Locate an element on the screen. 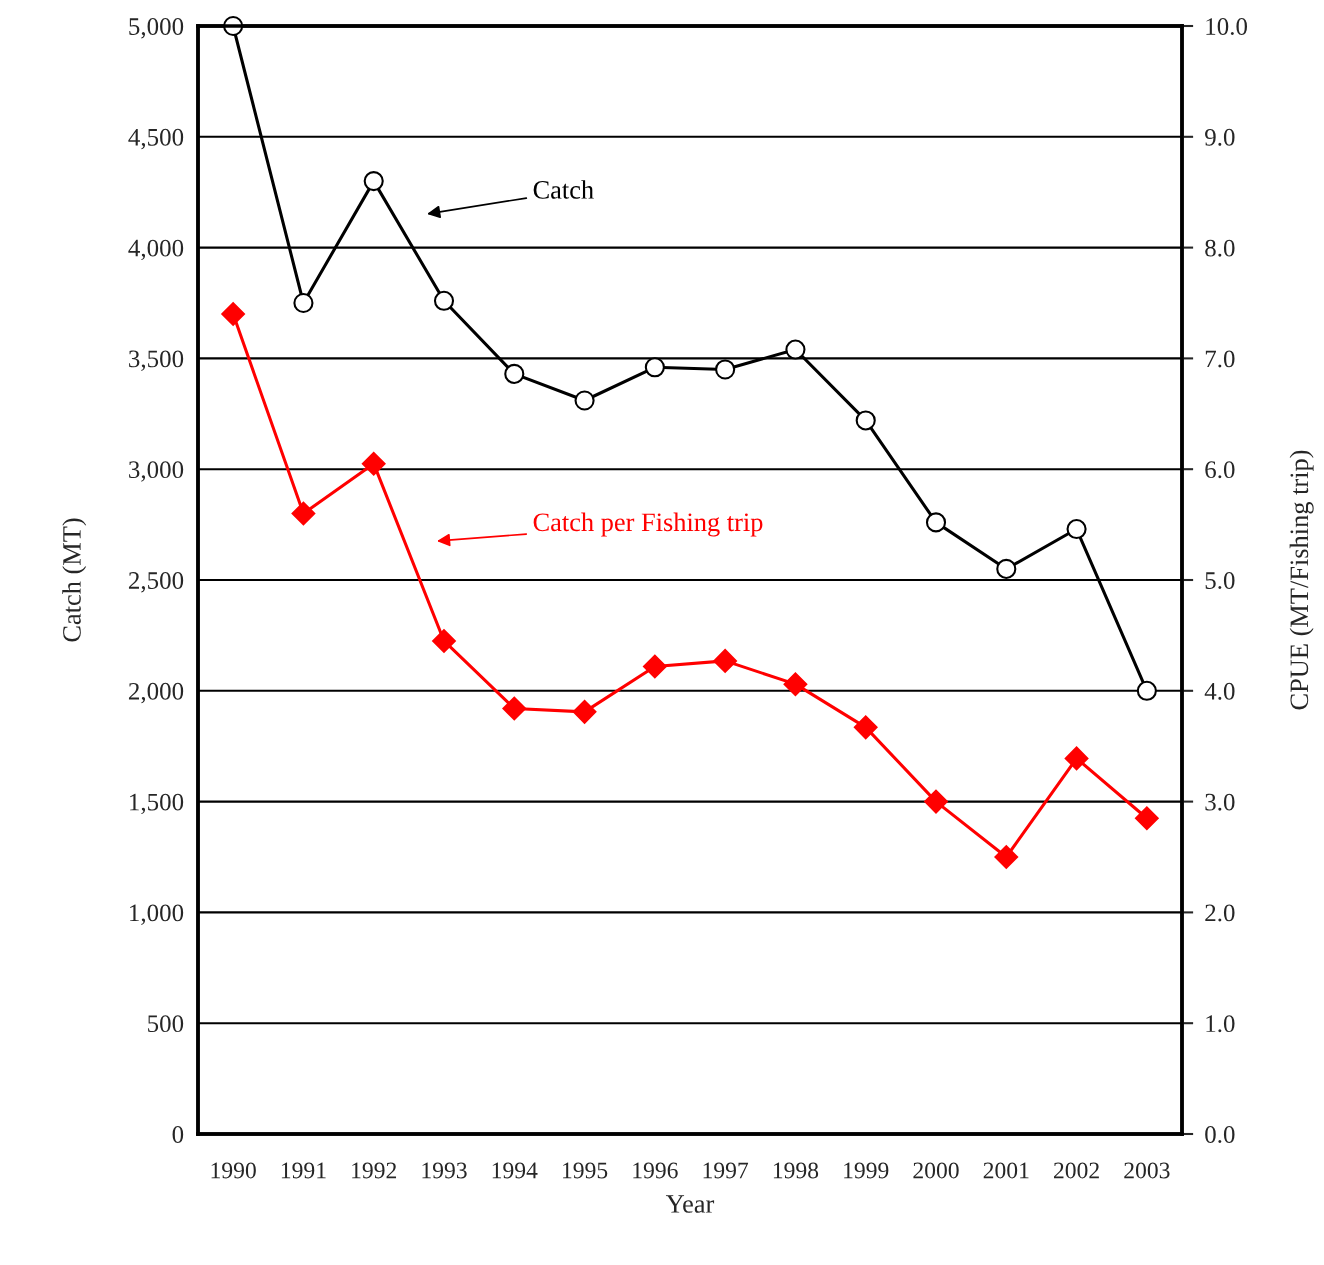 The height and width of the screenshot is (1265, 1324). y-tick-label: 2,500 is located at coordinates (156, 582).